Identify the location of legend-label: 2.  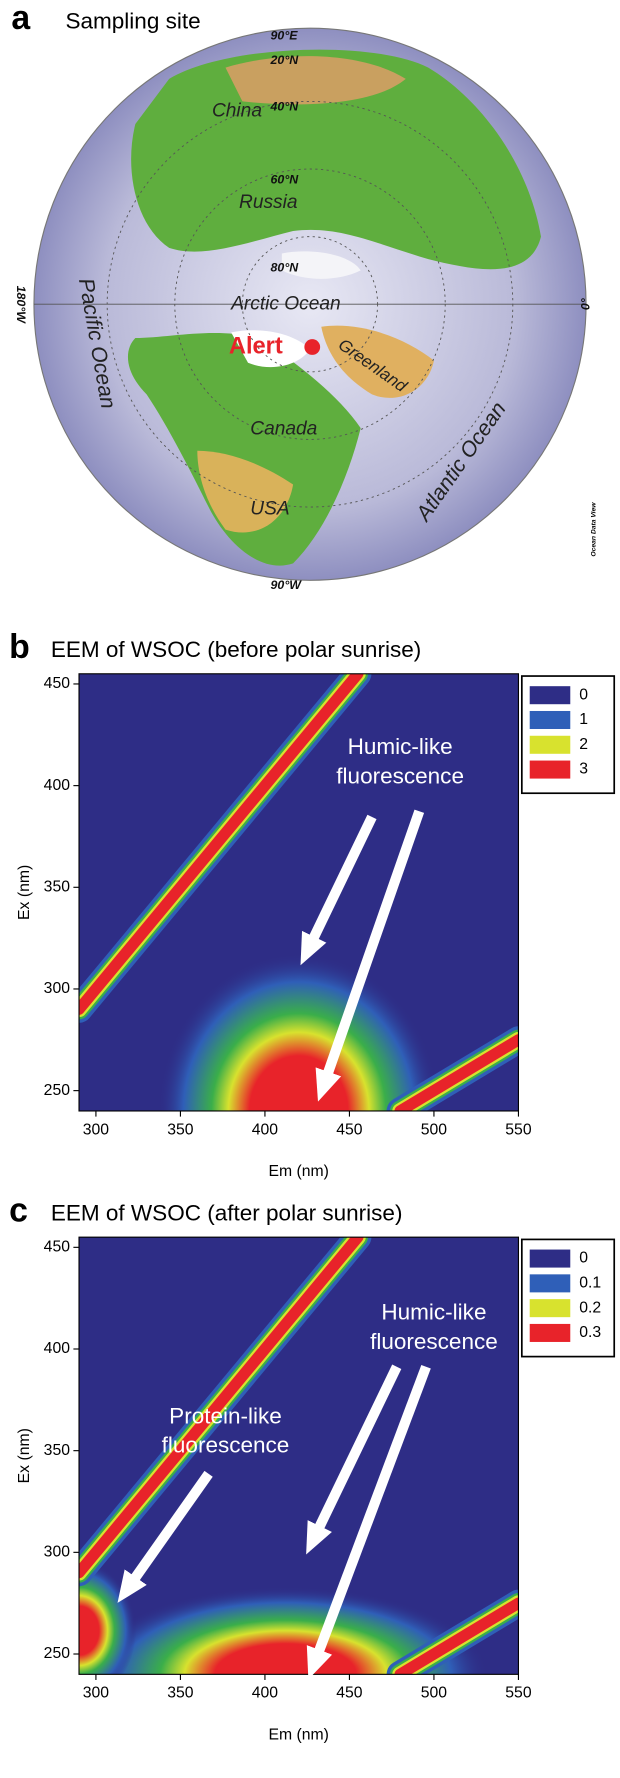
(583, 744).